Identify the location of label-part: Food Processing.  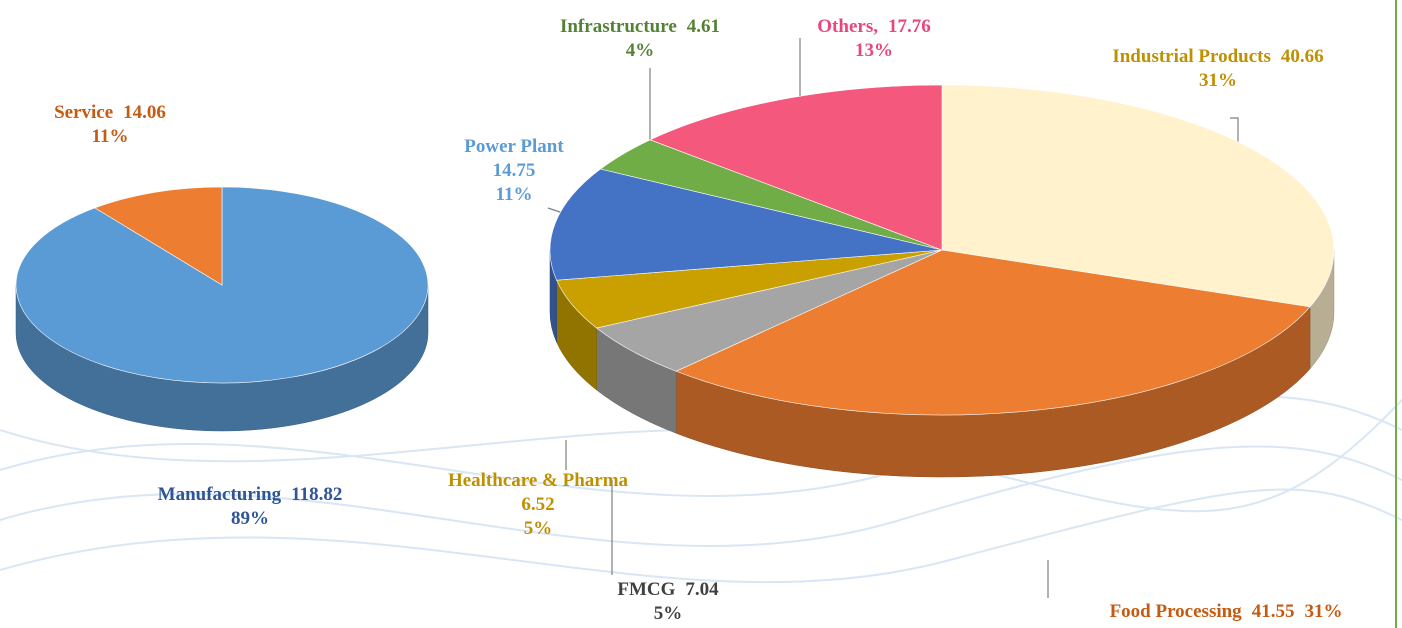
(1176, 611).